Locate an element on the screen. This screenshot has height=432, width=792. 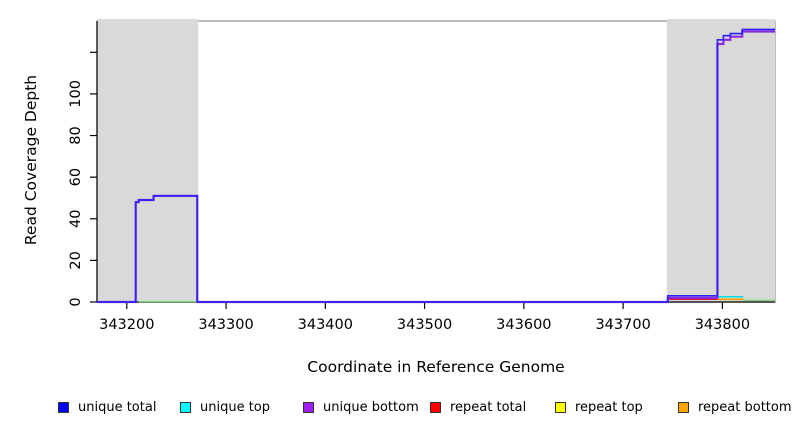
legend-item-repeat-total: repeat total is located at coordinates (478, 407).